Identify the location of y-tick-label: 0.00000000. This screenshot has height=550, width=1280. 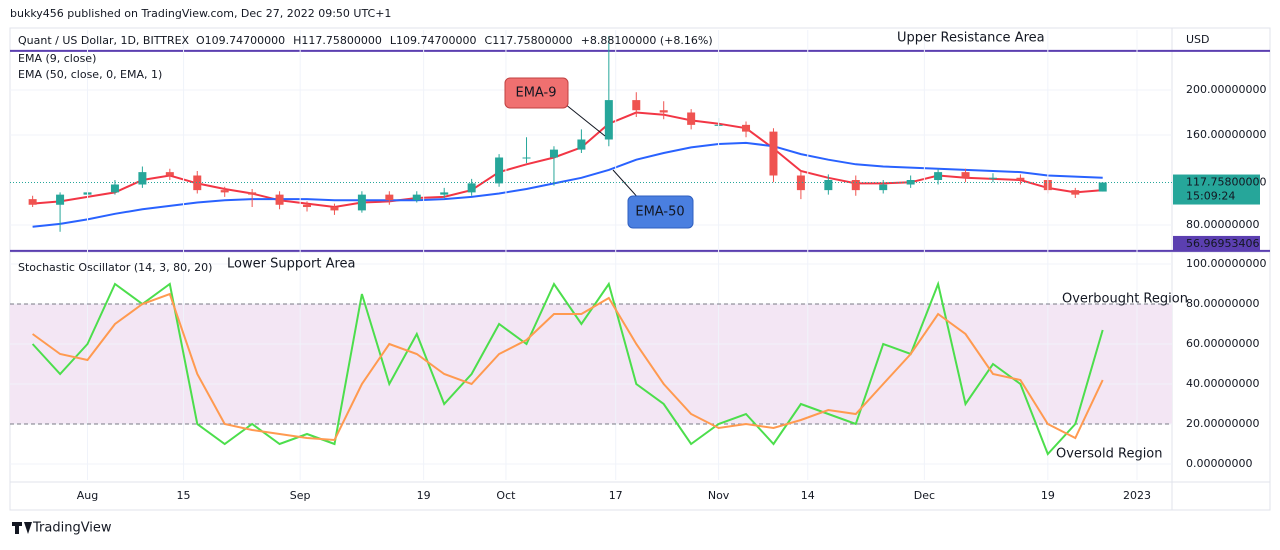
(1219, 463).